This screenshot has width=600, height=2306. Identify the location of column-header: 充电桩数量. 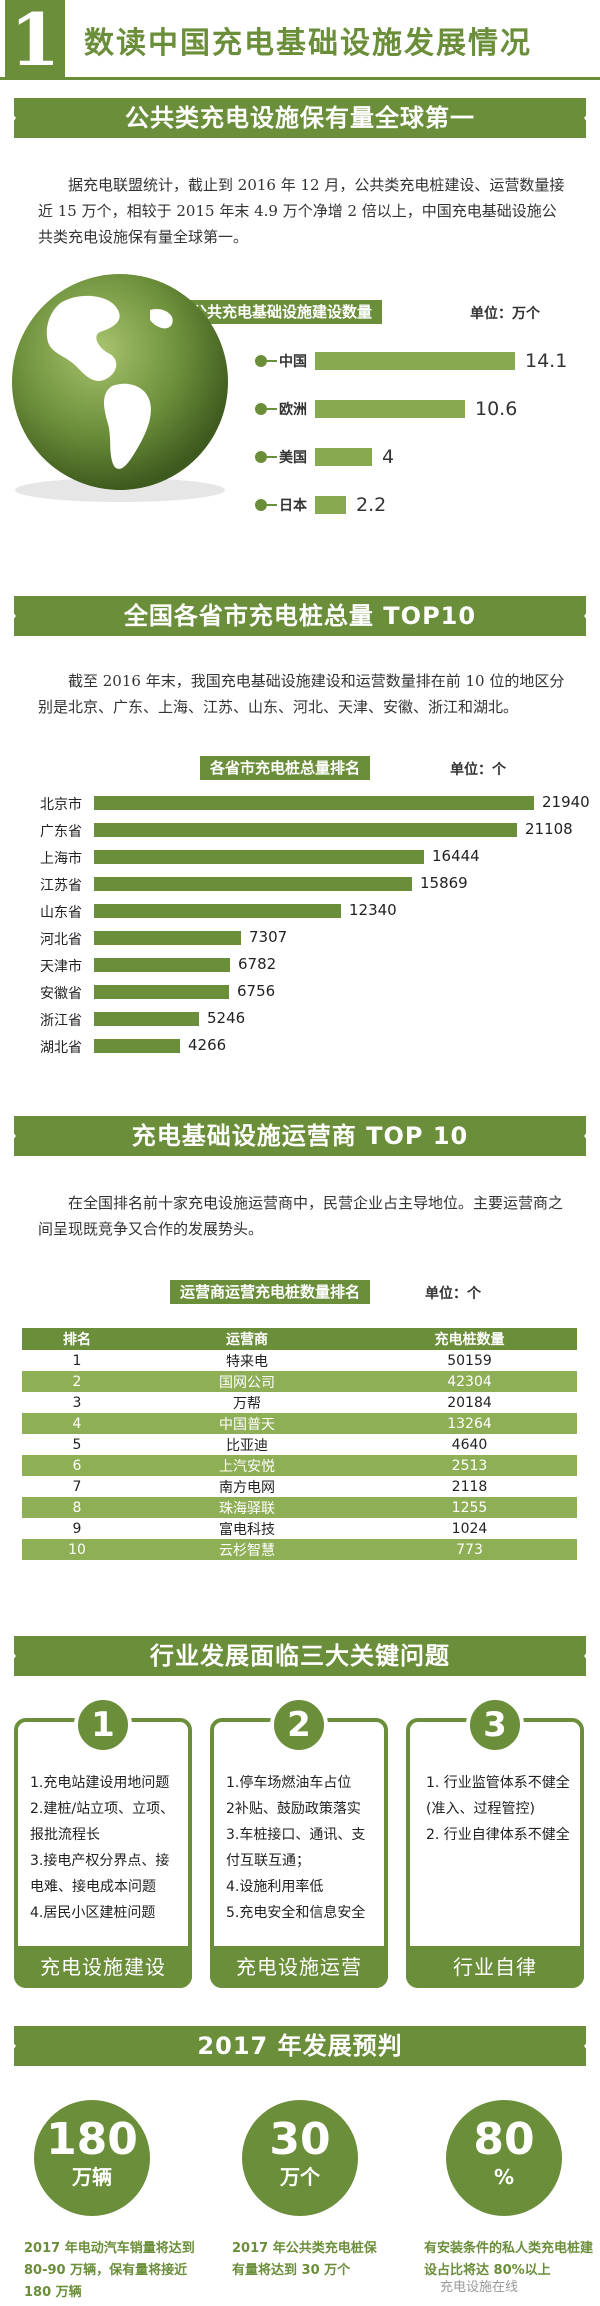
(469, 1339).